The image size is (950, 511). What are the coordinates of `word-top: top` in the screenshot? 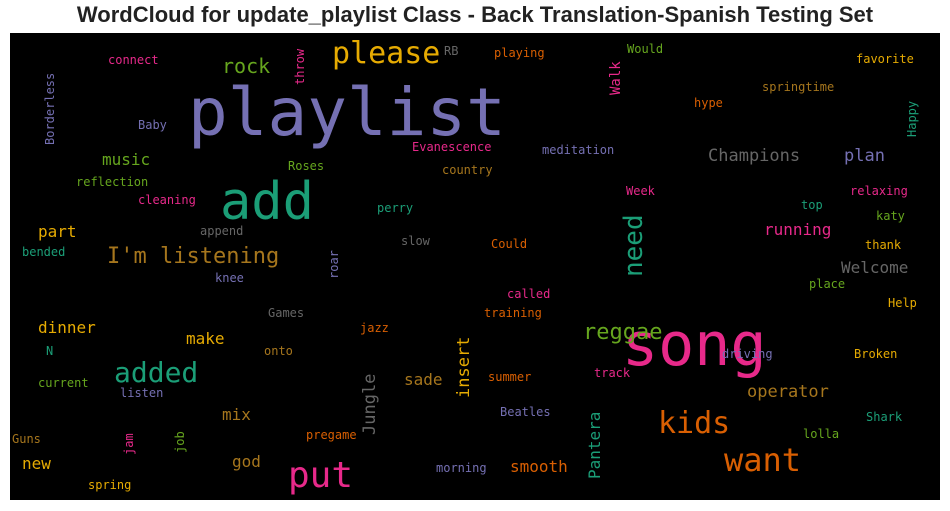 It's located at (812, 205).